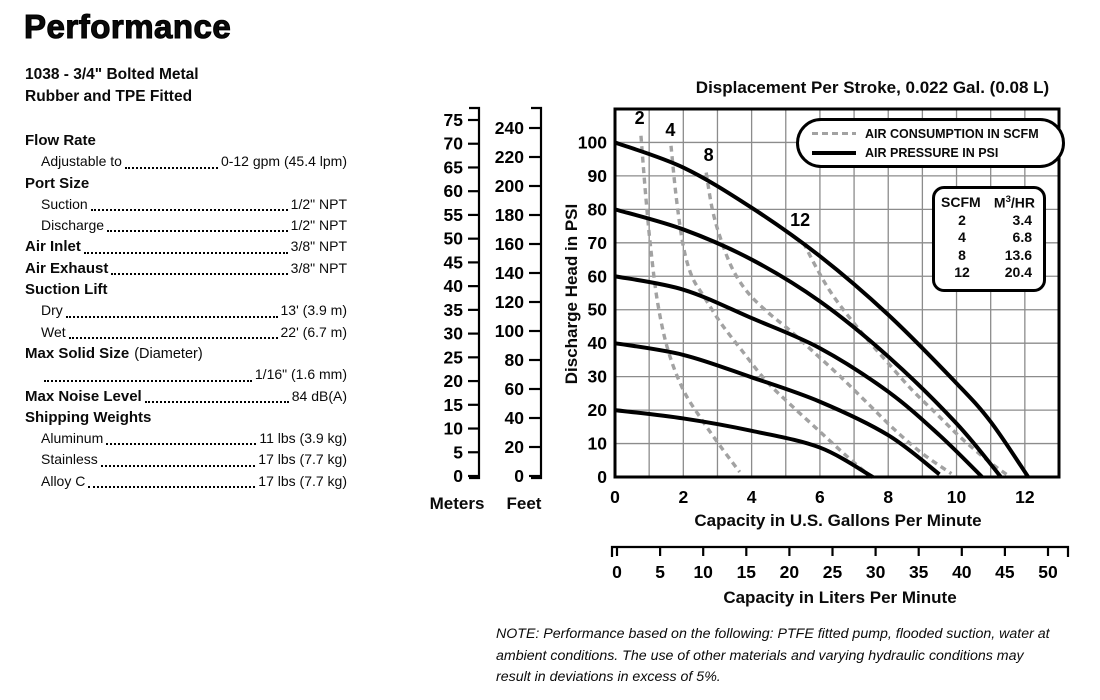 The height and width of the screenshot is (700, 1100). Describe the element at coordinates (454, 144) in the screenshot. I see `meters-tick-label: 70` at that location.